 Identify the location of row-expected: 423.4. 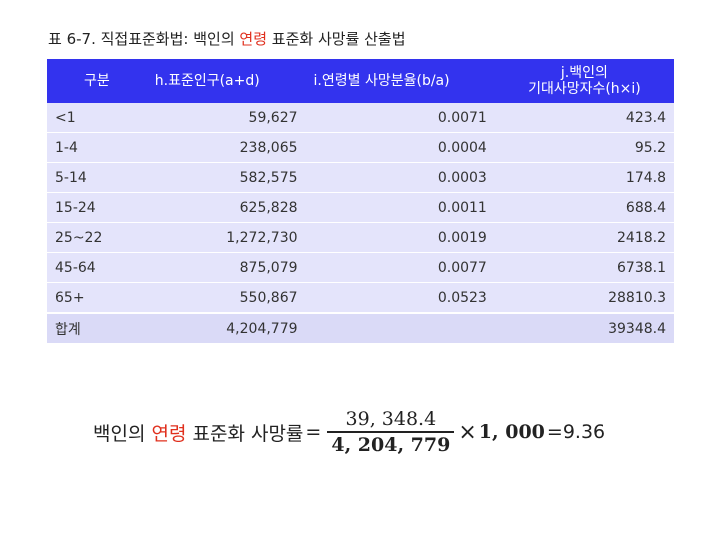
(584, 118).